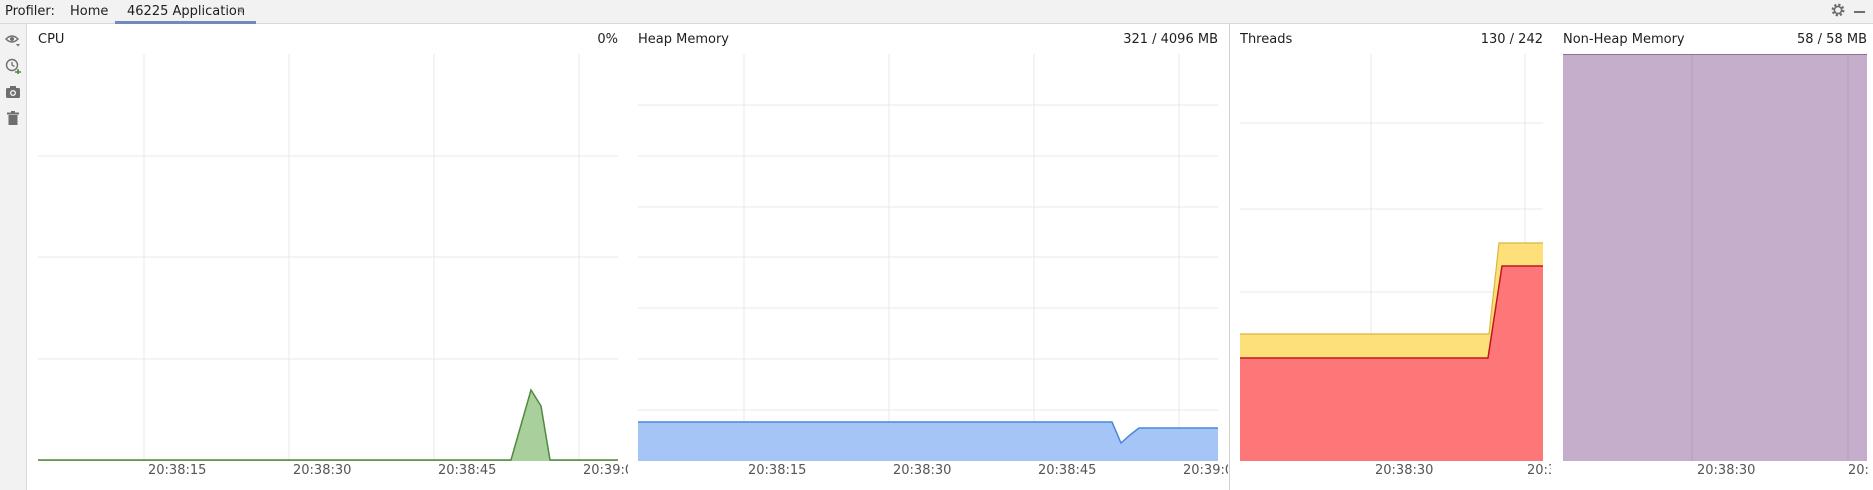 This screenshot has width=1873, height=490. What do you see at coordinates (1266, 39) in the screenshot?
I see `threads-title: Threads` at bounding box center [1266, 39].